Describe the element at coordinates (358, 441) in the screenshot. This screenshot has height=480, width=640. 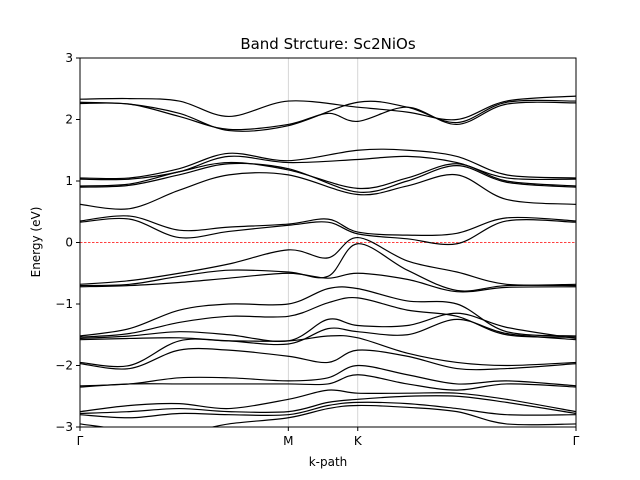
I see `x-tick-label: K` at that location.